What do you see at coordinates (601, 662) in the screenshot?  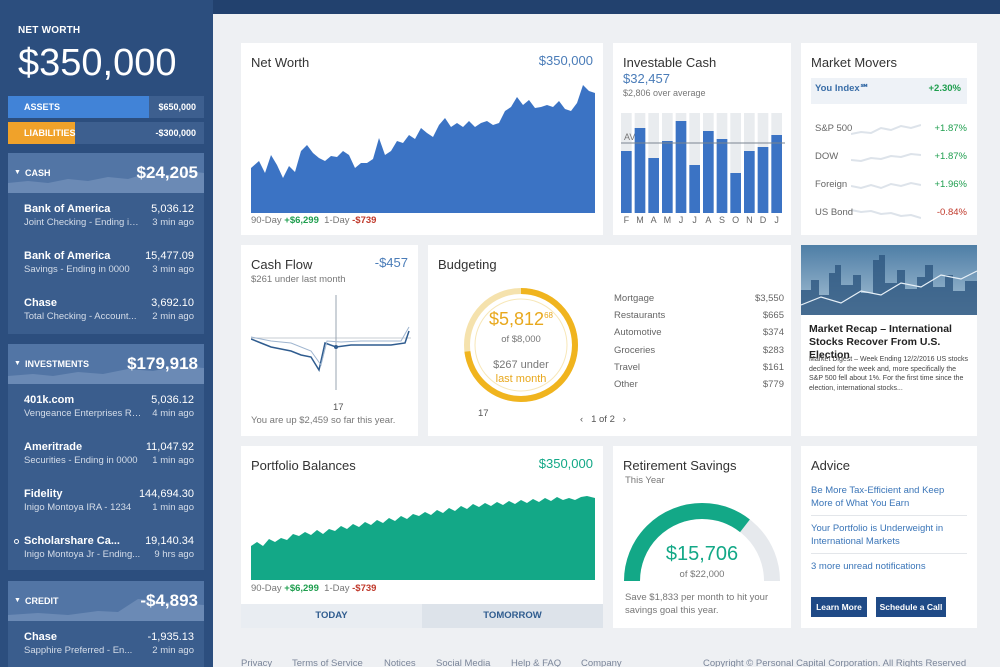 I see `footer-link-company: Company` at bounding box center [601, 662].